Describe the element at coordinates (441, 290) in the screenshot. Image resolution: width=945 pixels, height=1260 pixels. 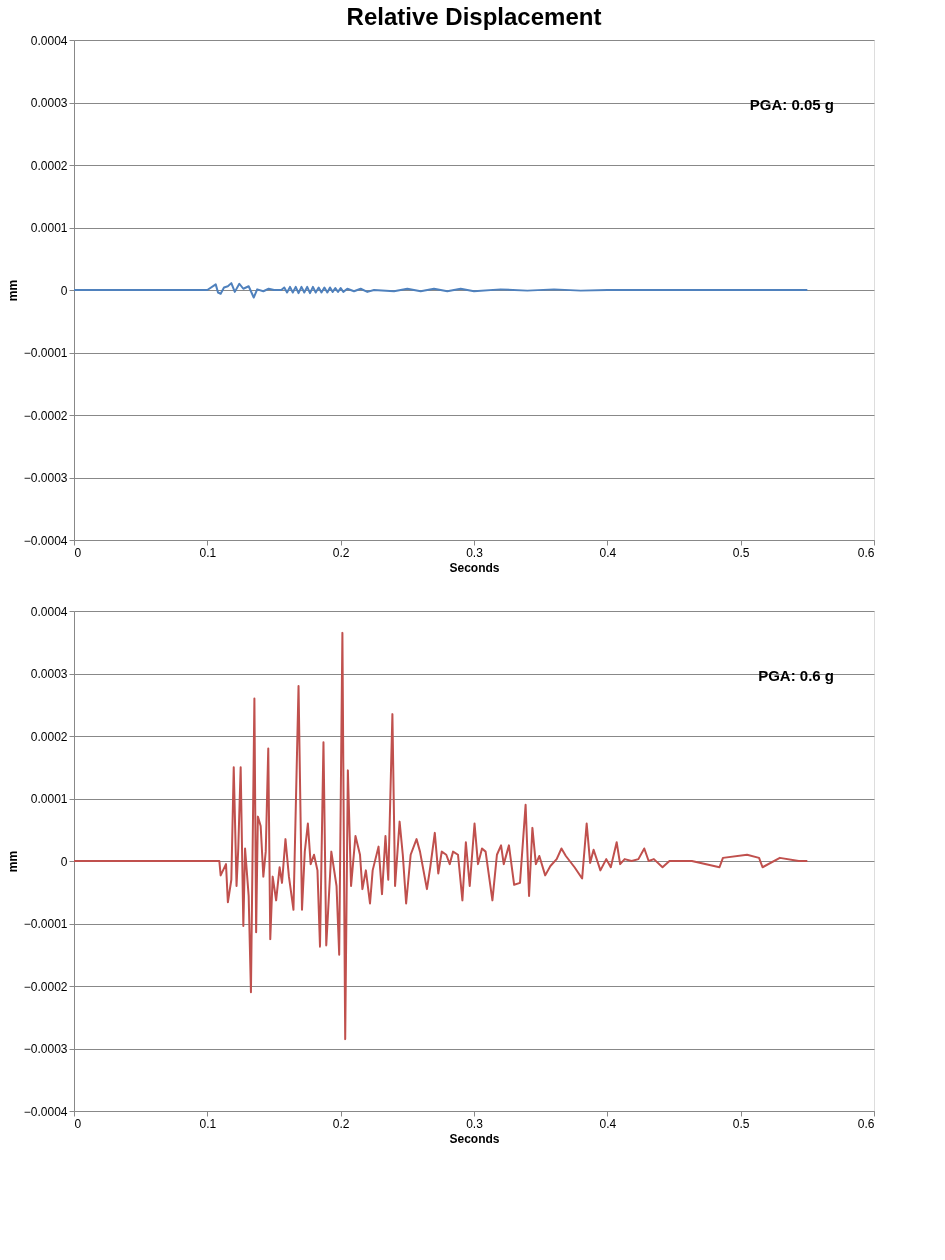
I see `line-series` at that location.